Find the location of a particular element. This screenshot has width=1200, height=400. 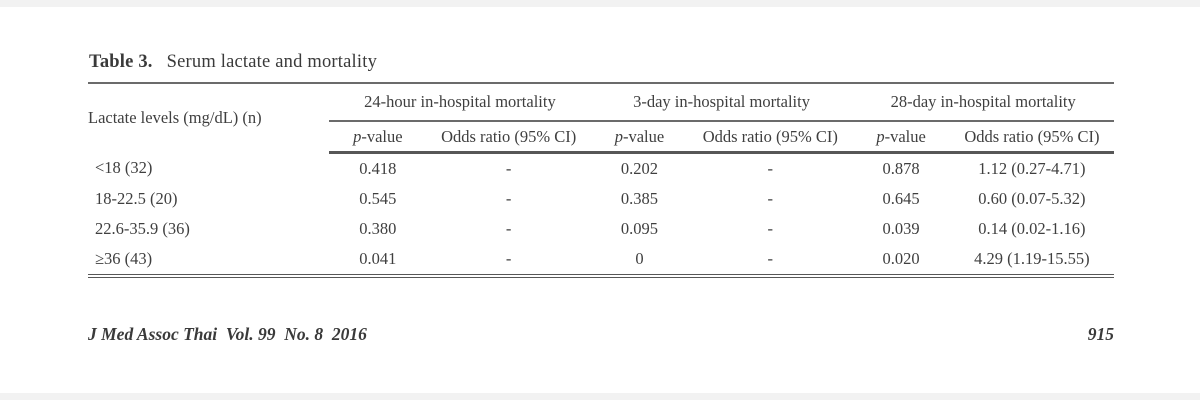

odds-ratio-cell: 1.12 (0.27-4.71) is located at coordinates (1032, 168).